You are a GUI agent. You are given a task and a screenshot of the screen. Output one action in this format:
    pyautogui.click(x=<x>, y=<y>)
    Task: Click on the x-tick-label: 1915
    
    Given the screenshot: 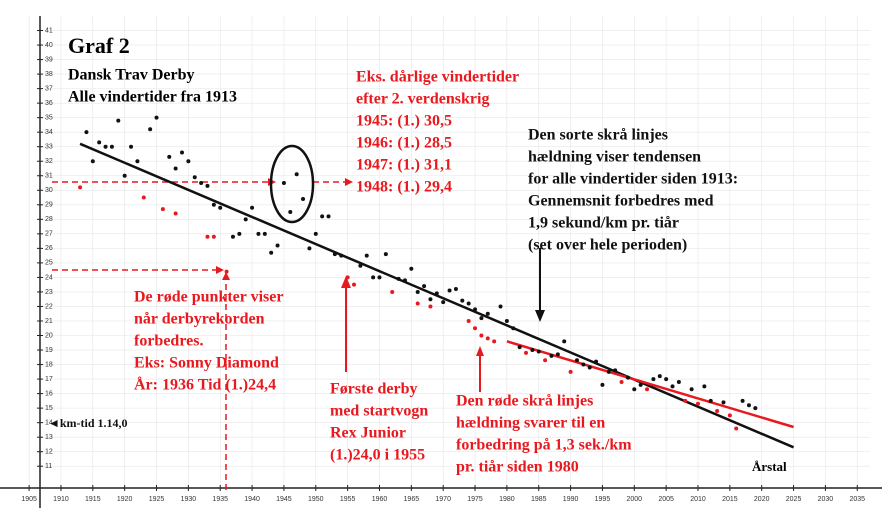 What is the action you would take?
    pyautogui.click(x=93, y=499)
    